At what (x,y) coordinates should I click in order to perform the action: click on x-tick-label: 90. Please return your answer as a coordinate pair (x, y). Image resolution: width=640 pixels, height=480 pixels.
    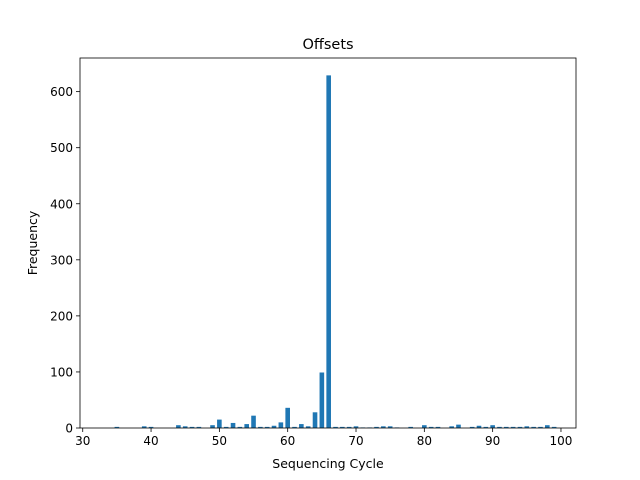
    Looking at the image, I should click on (492, 441).